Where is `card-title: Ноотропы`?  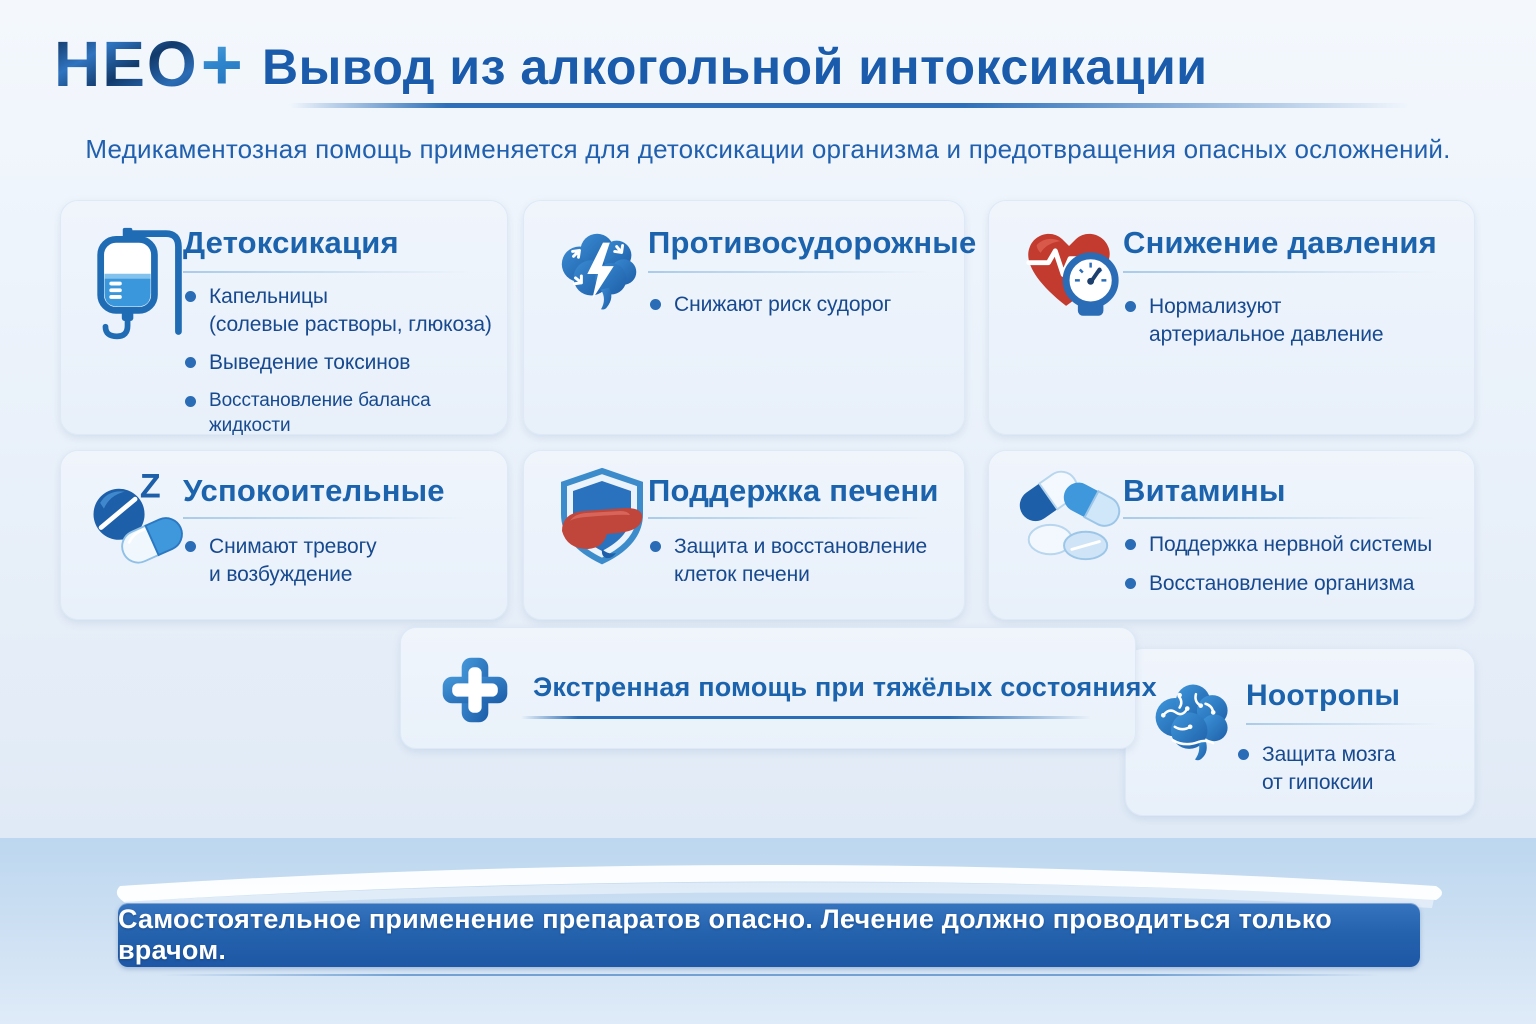
card-title: Ноотропы is located at coordinates (1323, 695).